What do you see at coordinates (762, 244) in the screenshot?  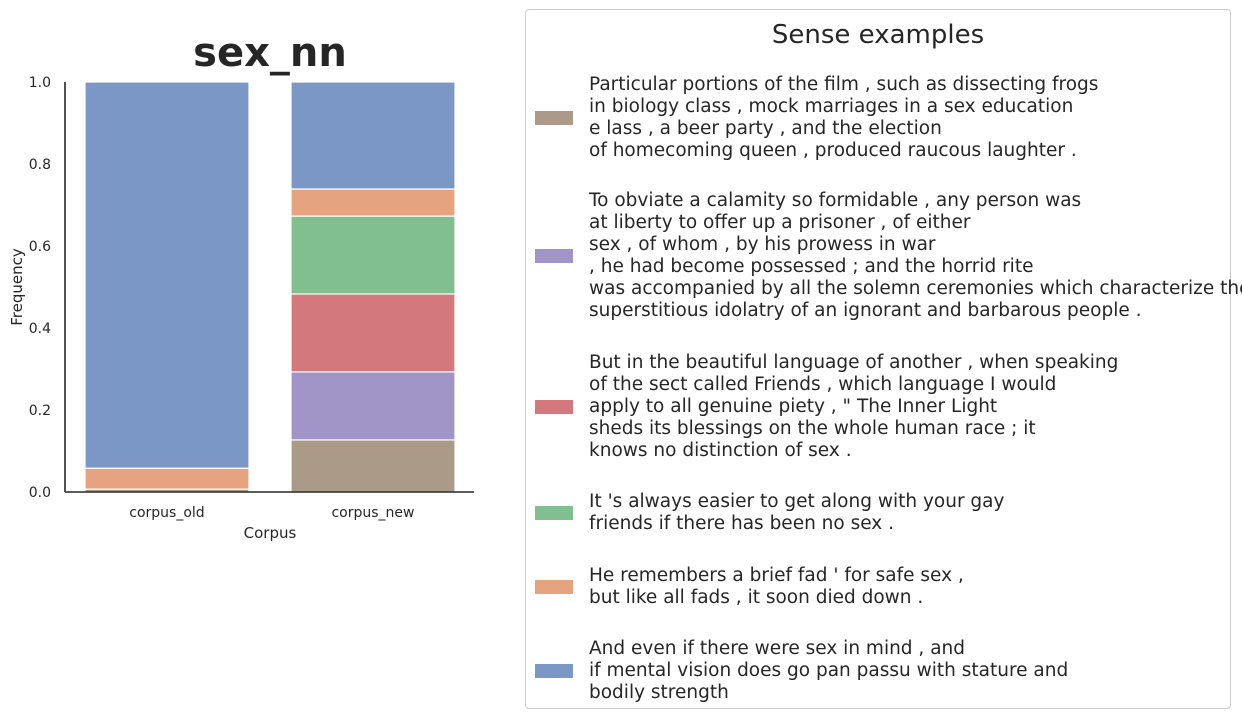 I see `legend-text-line: sex , of whom , by his prowess in war` at bounding box center [762, 244].